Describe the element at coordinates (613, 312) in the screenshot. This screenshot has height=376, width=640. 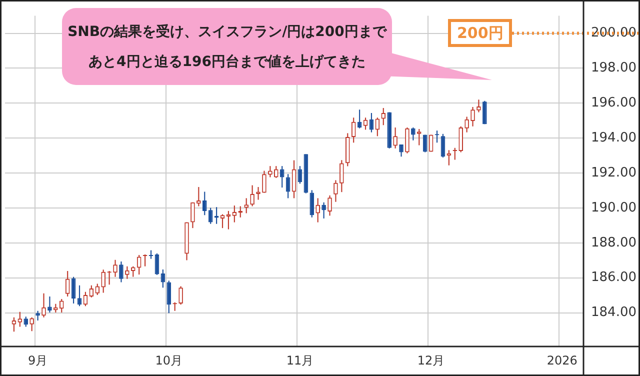
I see `y-tick-label: 184.00` at that location.